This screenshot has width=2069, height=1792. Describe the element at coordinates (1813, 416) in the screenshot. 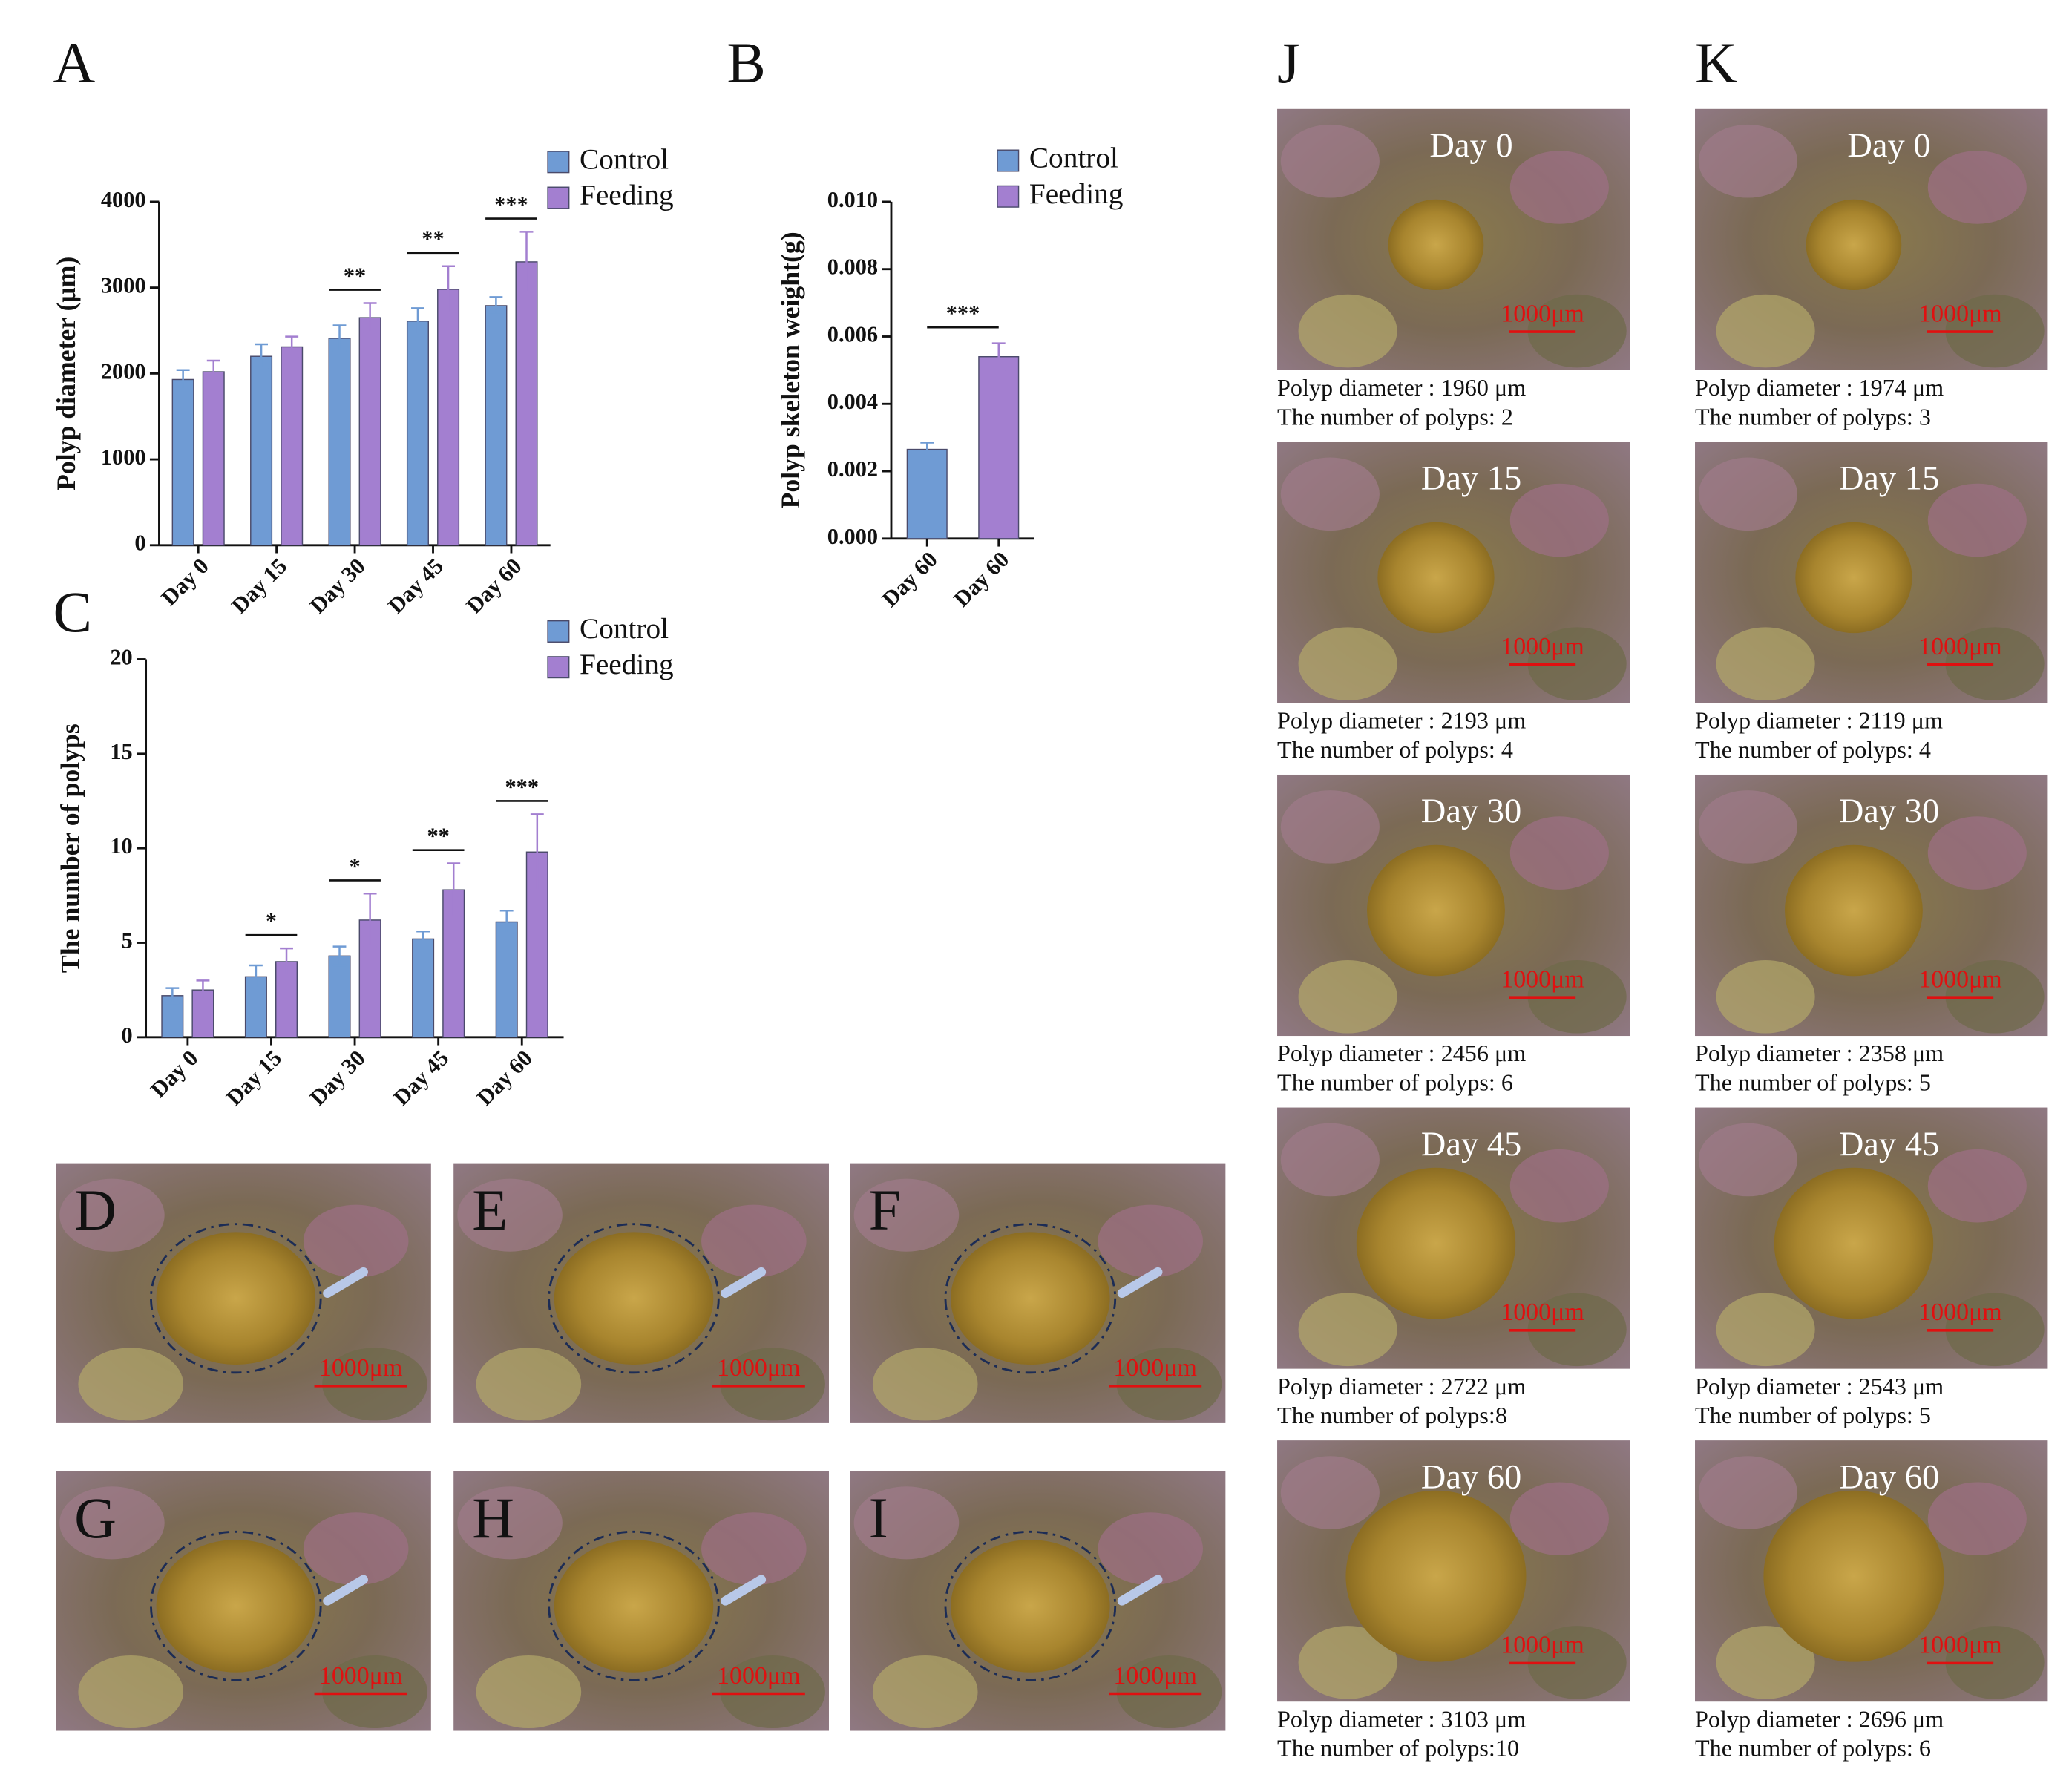

I see `caption-count: The number of polyps: 3` at that location.